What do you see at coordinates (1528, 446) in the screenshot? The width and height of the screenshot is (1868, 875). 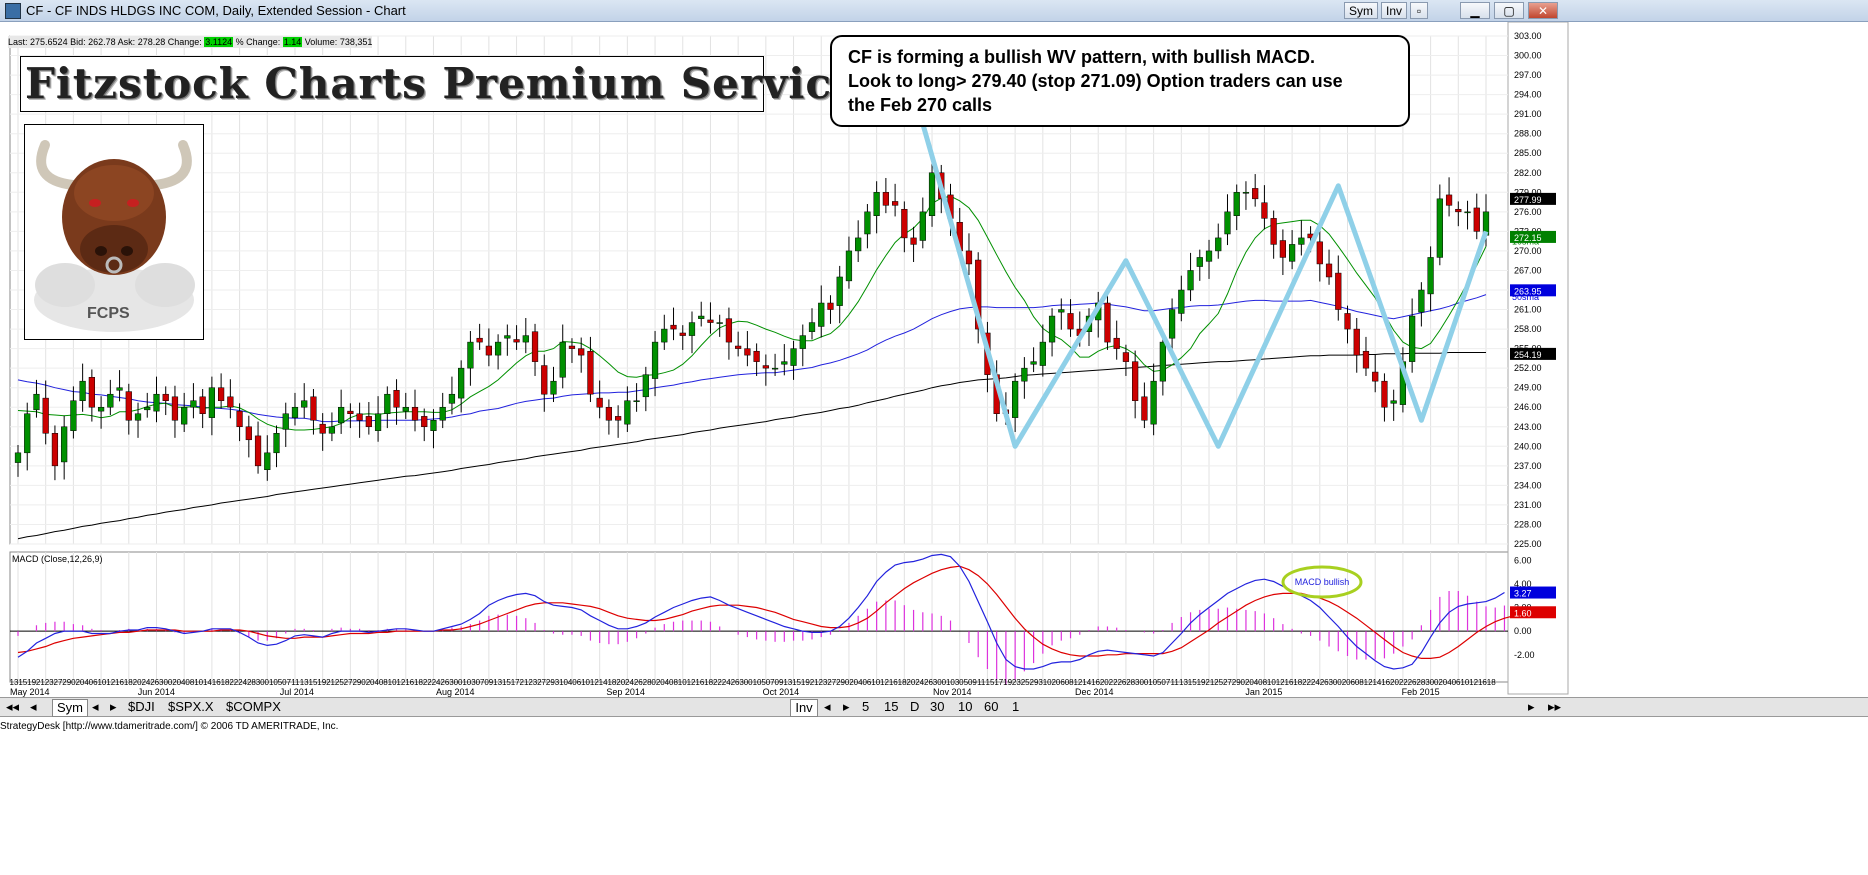 I see `y-tick-label: 240.00` at bounding box center [1528, 446].